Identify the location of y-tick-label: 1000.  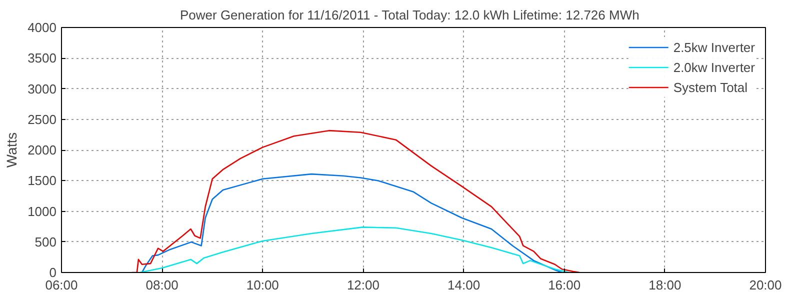
(42, 211).